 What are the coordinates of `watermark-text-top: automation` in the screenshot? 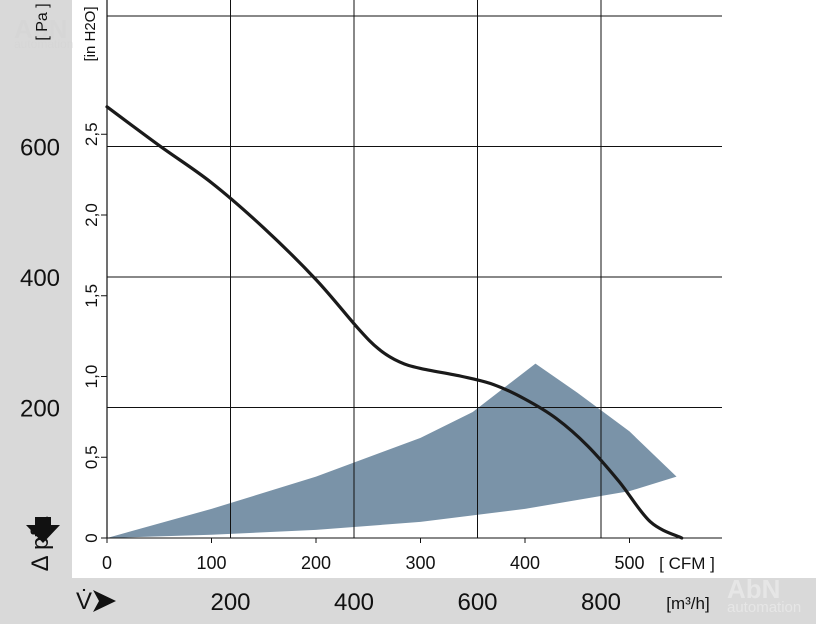 It's located at (43, 44).